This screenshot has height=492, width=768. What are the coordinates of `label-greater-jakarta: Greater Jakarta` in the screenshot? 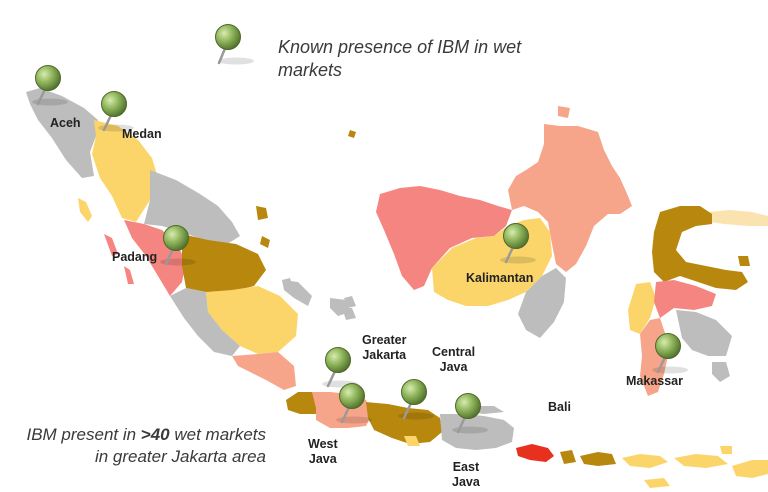 It's located at (384, 348).